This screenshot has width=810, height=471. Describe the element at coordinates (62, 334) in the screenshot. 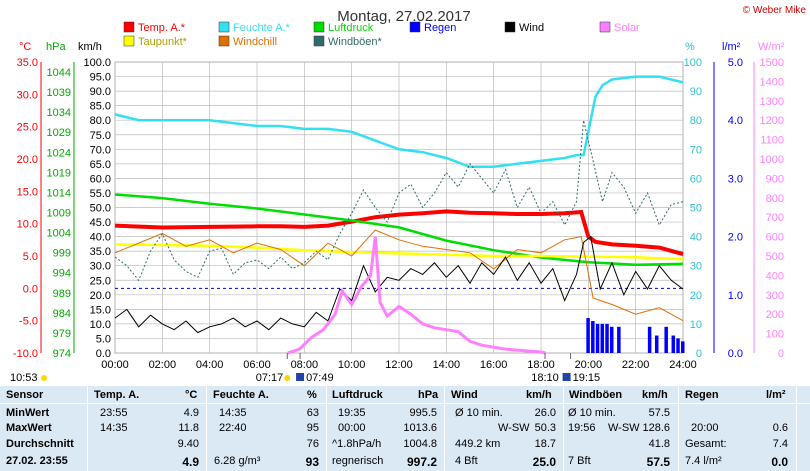

I see `pressure-tick-label: 979` at that location.